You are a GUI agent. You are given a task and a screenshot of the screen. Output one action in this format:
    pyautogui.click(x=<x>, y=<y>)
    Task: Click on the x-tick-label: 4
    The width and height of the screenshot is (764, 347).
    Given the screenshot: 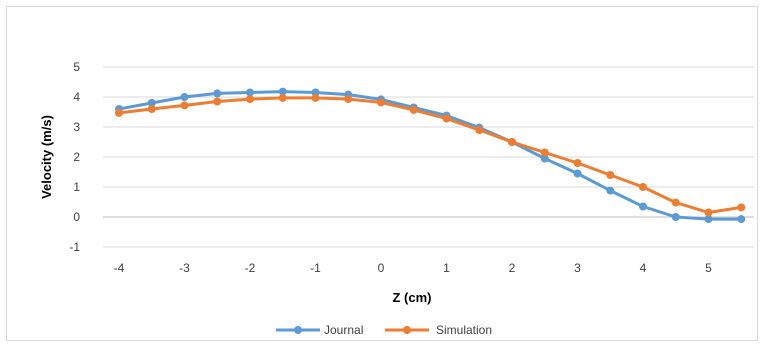 What is the action you would take?
    pyautogui.click(x=643, y=268)
    